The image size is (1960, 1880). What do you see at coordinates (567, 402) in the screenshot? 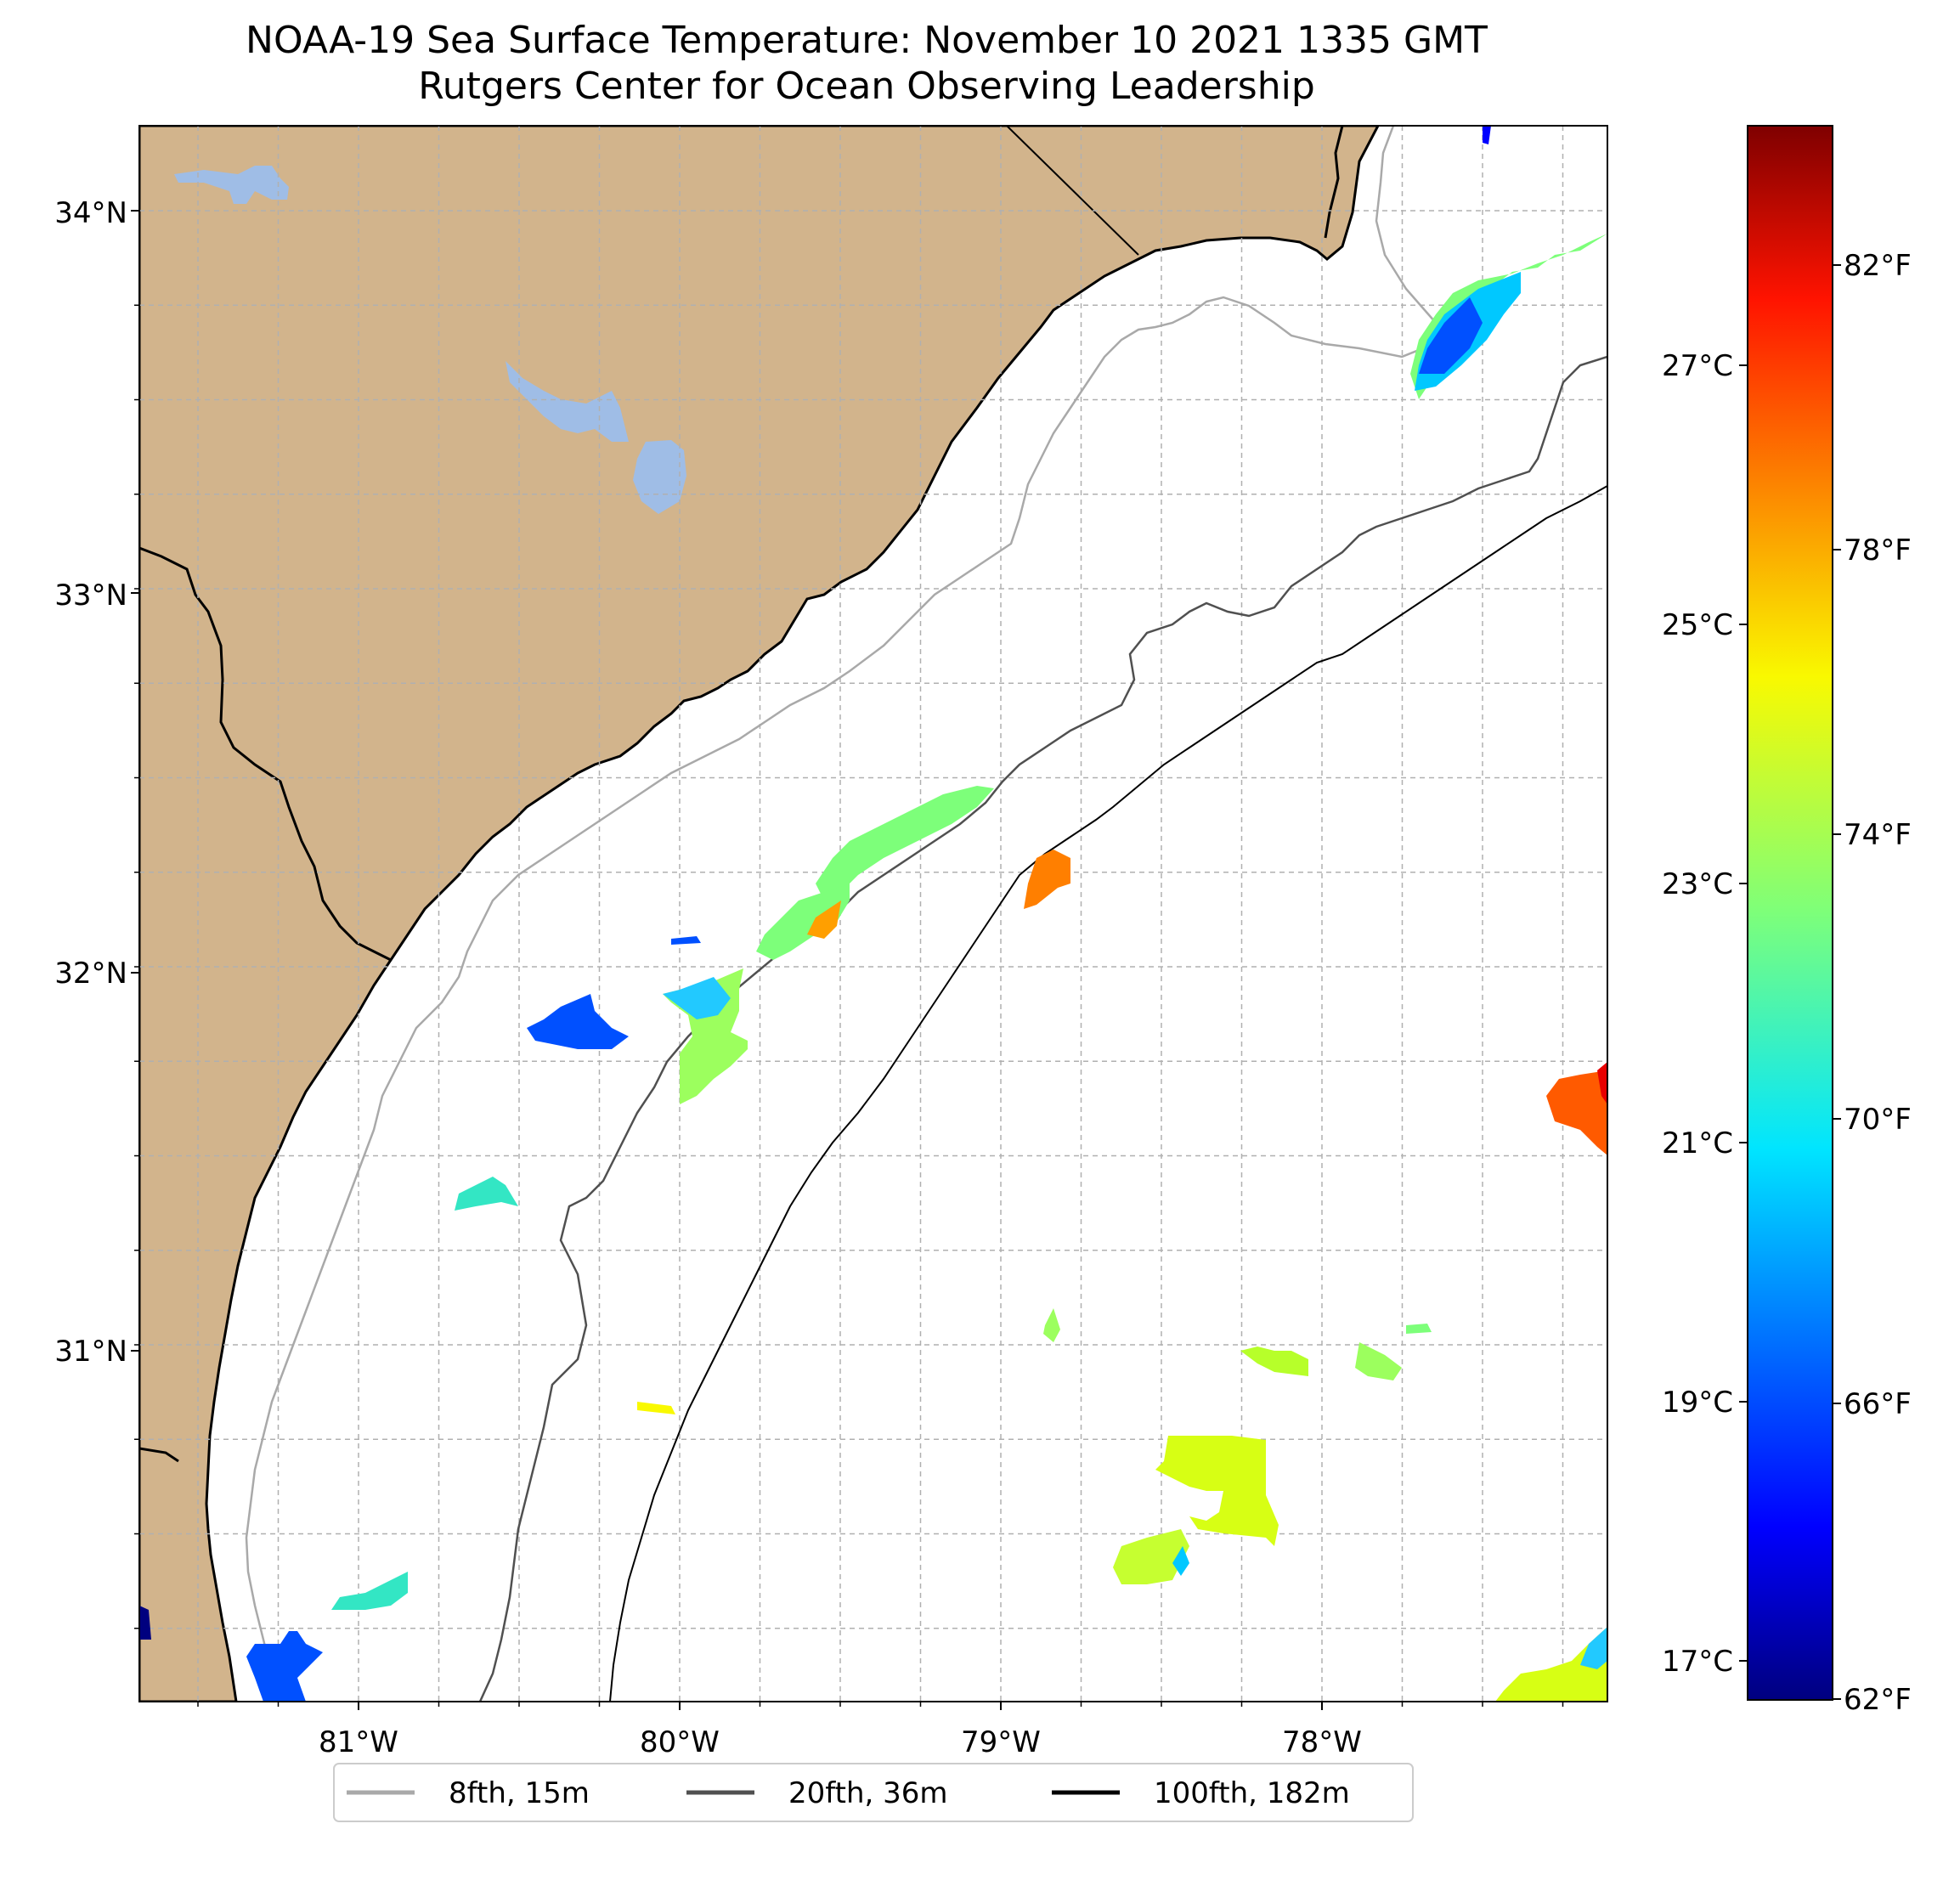
I see `lake-moultrie` at bounding box center [567, 402].